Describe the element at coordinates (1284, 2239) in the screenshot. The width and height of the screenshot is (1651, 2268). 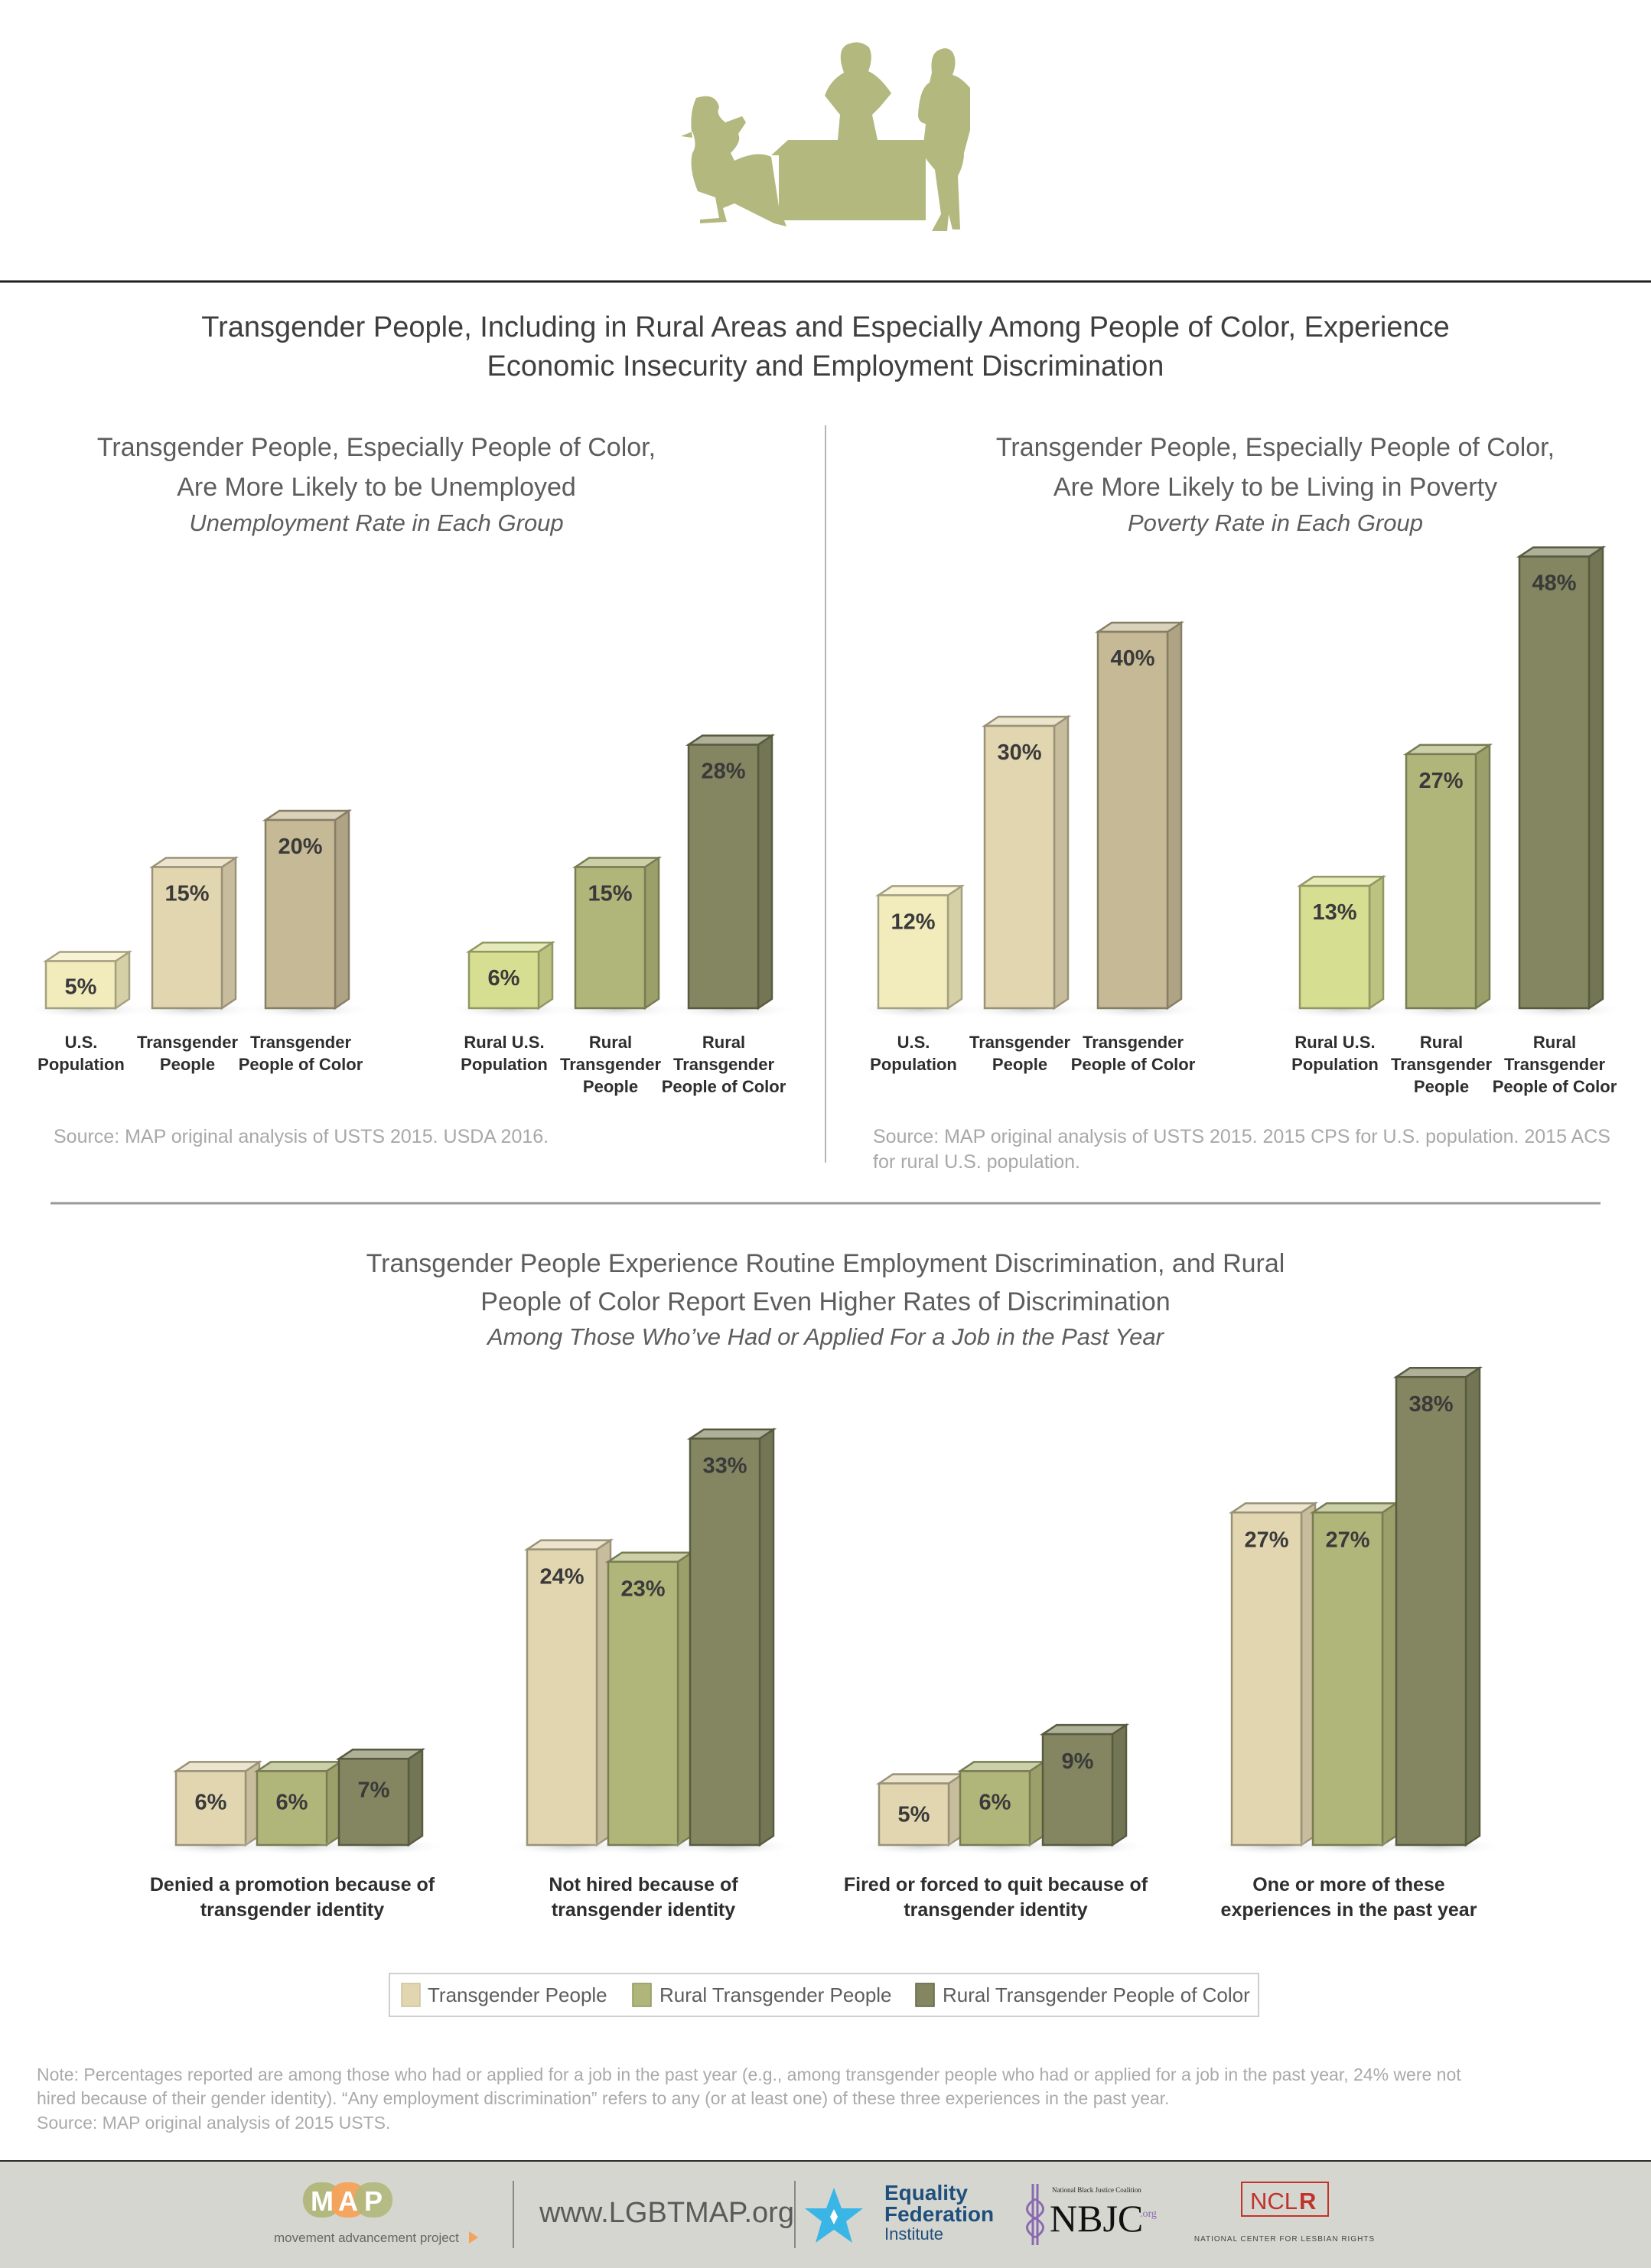
I see `nclr-full-name: NATIONAL CENTER FOR LESBIAN RIGHTS` at that location.